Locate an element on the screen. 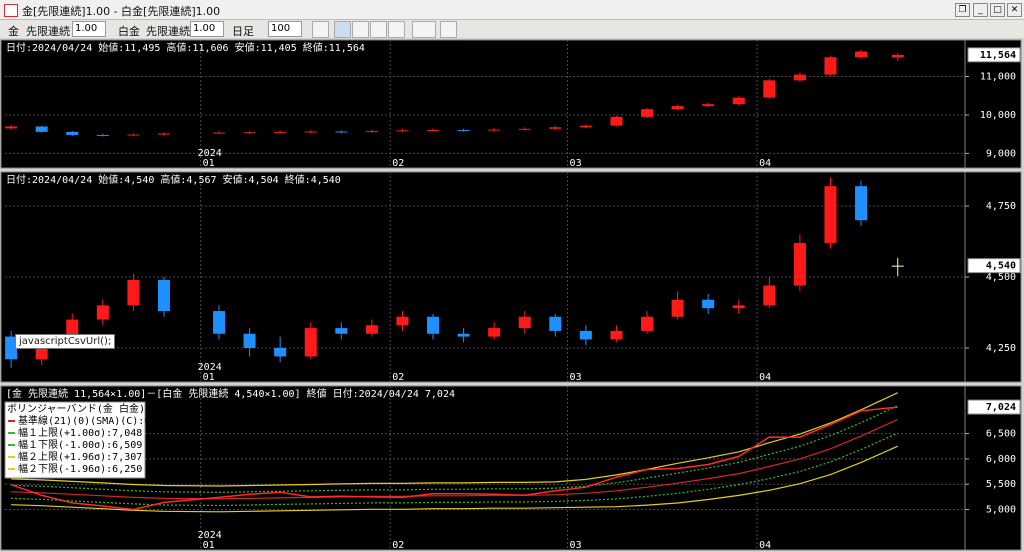 The height and width of the screenshot is (552, 1024). y-tick-label: 4,750 is located at coordinates (1001, 206).